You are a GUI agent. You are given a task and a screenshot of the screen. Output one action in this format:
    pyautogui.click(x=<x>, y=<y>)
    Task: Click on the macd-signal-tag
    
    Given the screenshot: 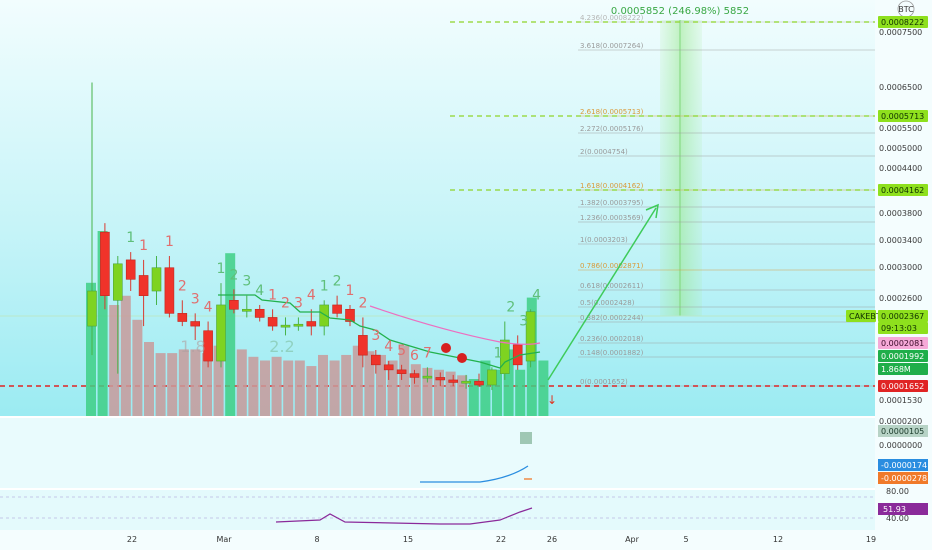 What is the action you would take?
    pyautogui.click(x=903, y=478)
    